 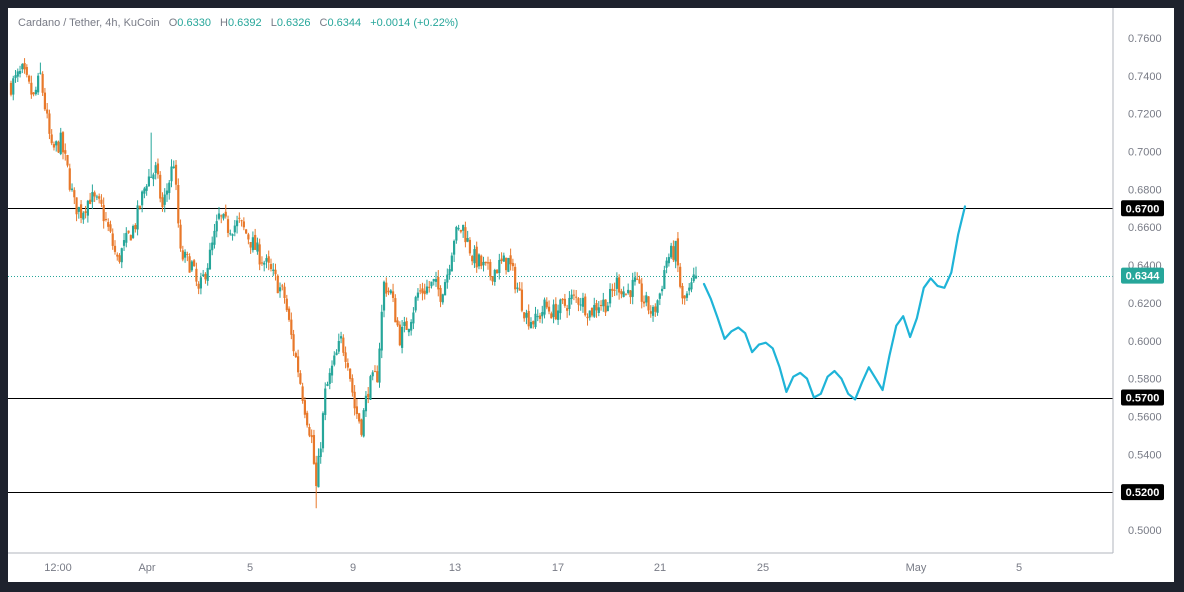 I want to click on level-badge-0.5200-text: 0.5200, so click(x=1143, y=493).